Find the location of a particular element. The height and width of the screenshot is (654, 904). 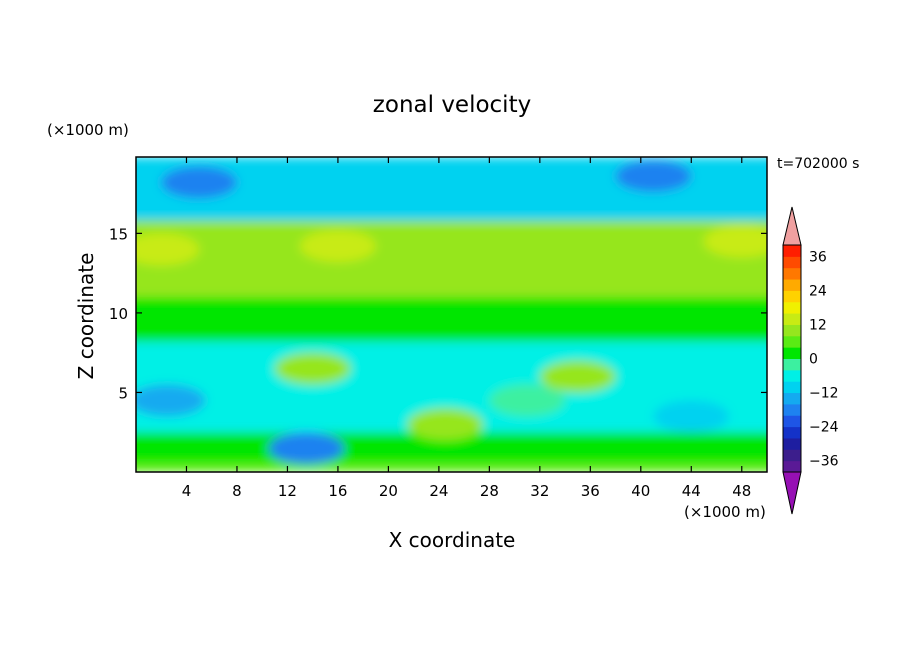

colorbar-extend-high is located at coordinates (792, 226).